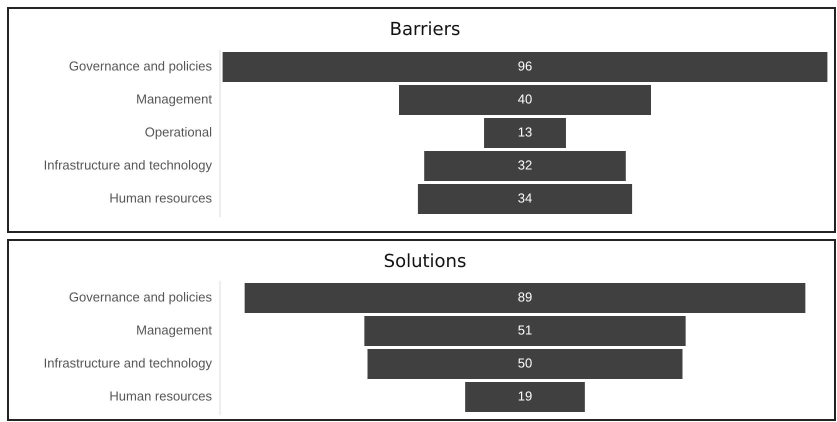 The height and width of the screenshot is (422, 837). What do you see at coordinates (425, 29) in the screenshot?
I see `text: Barriers` at bounding box center [425, 29].